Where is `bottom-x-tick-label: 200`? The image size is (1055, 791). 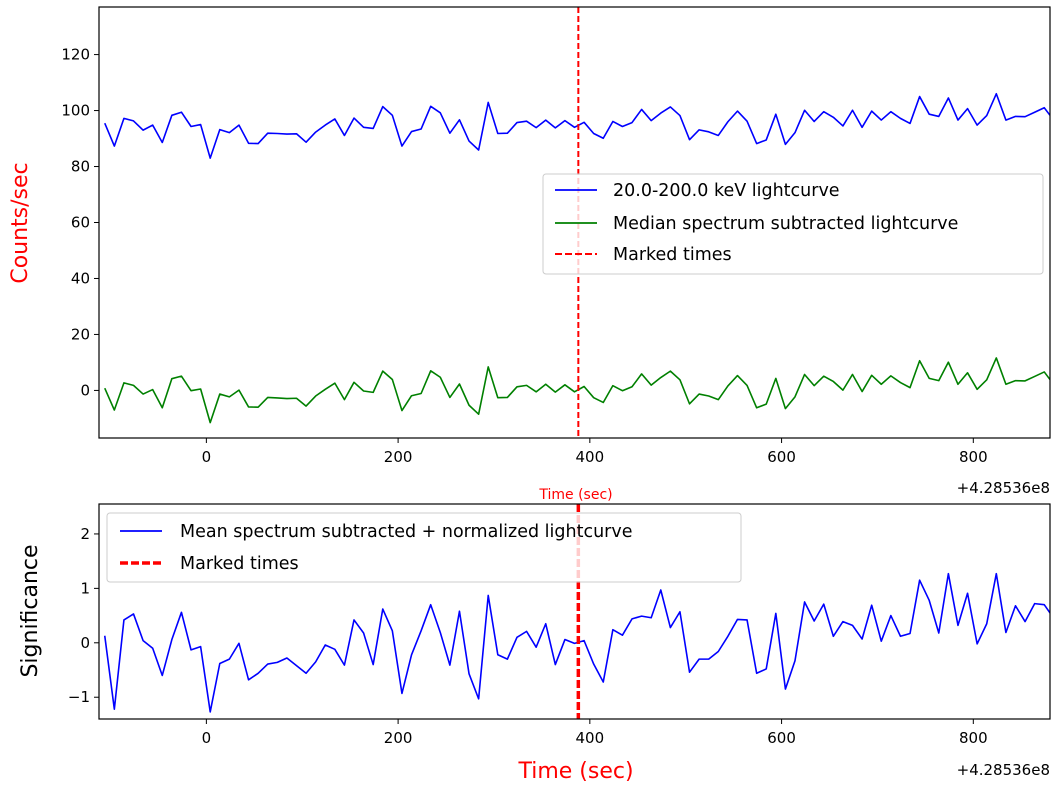 bottom-x-tick-label: 200 is located at coordinates (398, 738).